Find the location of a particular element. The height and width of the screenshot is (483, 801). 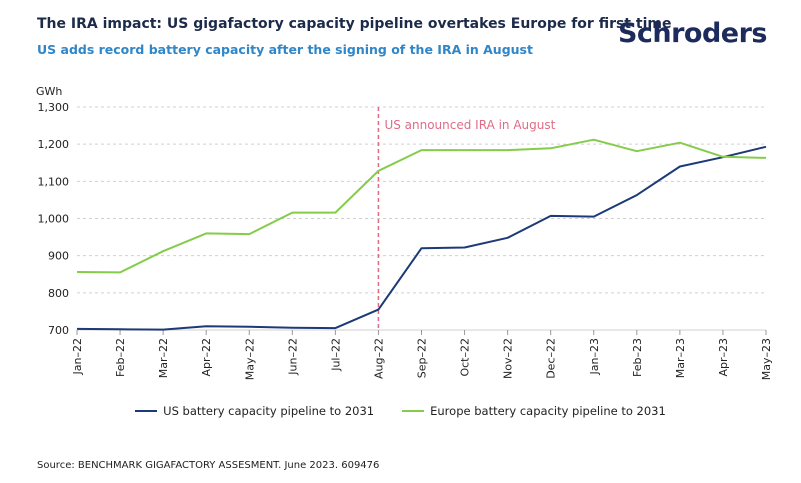

x-tick-label: Dec–22 is located at coordinates (551, 358).